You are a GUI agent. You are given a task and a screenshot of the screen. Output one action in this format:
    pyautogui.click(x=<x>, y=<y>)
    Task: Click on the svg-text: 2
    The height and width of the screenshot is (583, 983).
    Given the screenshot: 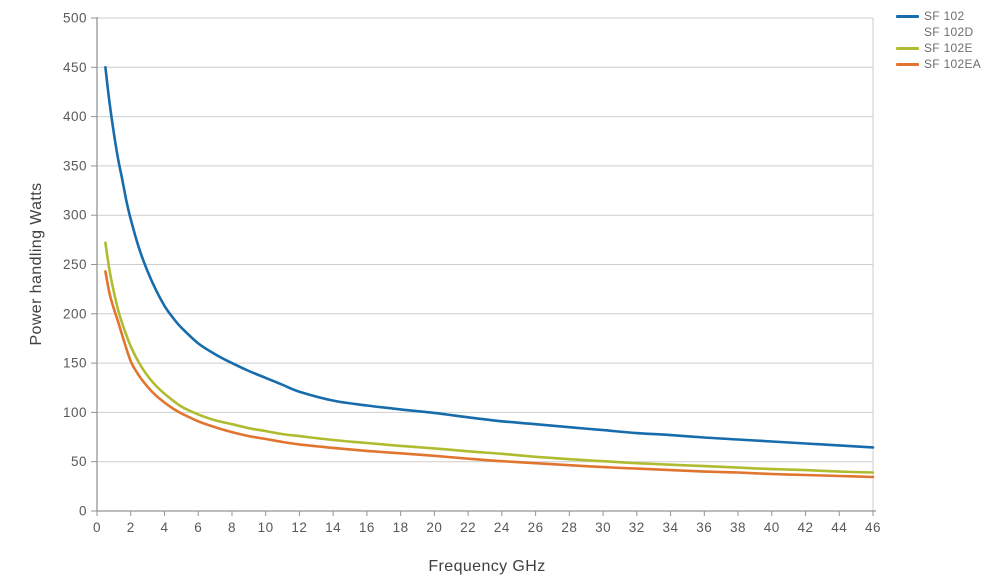 What is the action you would take?
    pyautogui.click(x=131, y=527)
    